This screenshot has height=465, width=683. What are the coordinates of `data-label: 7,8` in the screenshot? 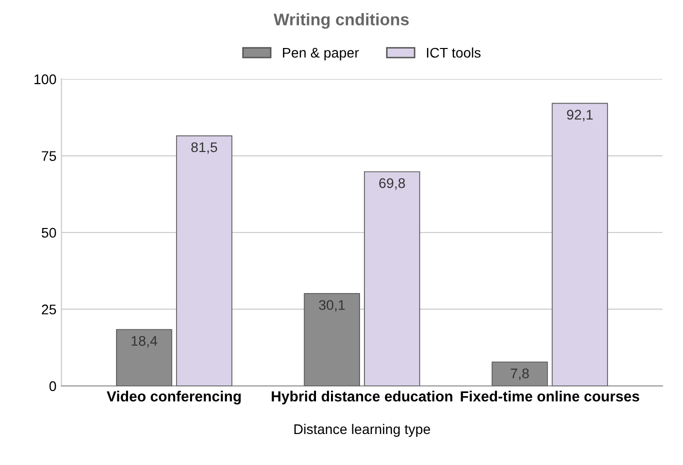 It's located at (519, 374).